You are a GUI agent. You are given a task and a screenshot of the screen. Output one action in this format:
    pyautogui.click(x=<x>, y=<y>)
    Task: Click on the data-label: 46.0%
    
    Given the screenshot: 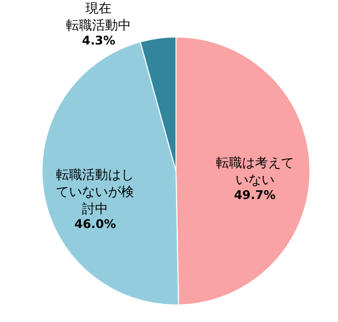 What is the action you would take?
    pyautogui.click(x=95, y=223)
    